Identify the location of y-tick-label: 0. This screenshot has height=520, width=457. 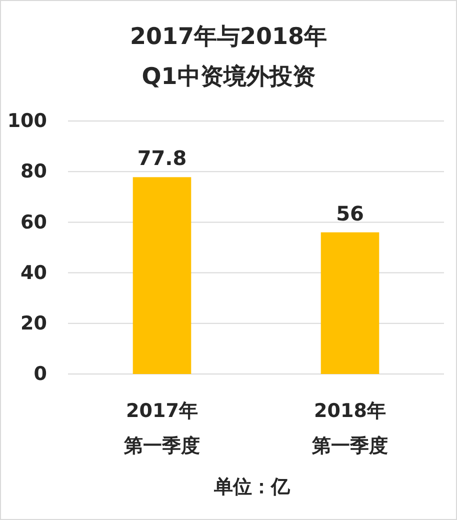
(40, 374).